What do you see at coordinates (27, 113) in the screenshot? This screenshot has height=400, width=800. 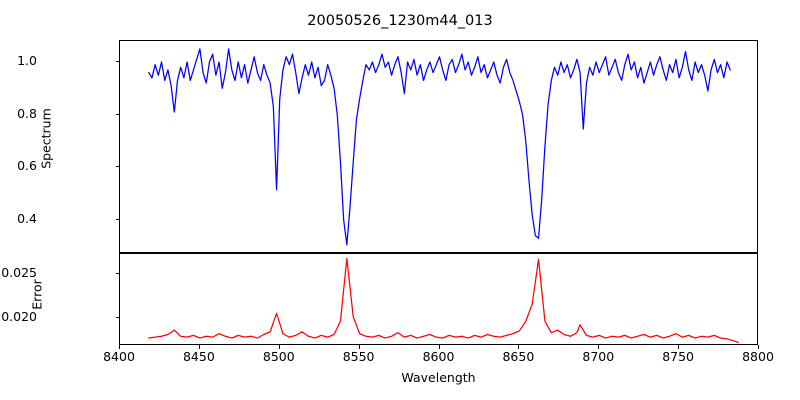 I see `y-tick-label: 0.8` at bounding box center [27, 113].